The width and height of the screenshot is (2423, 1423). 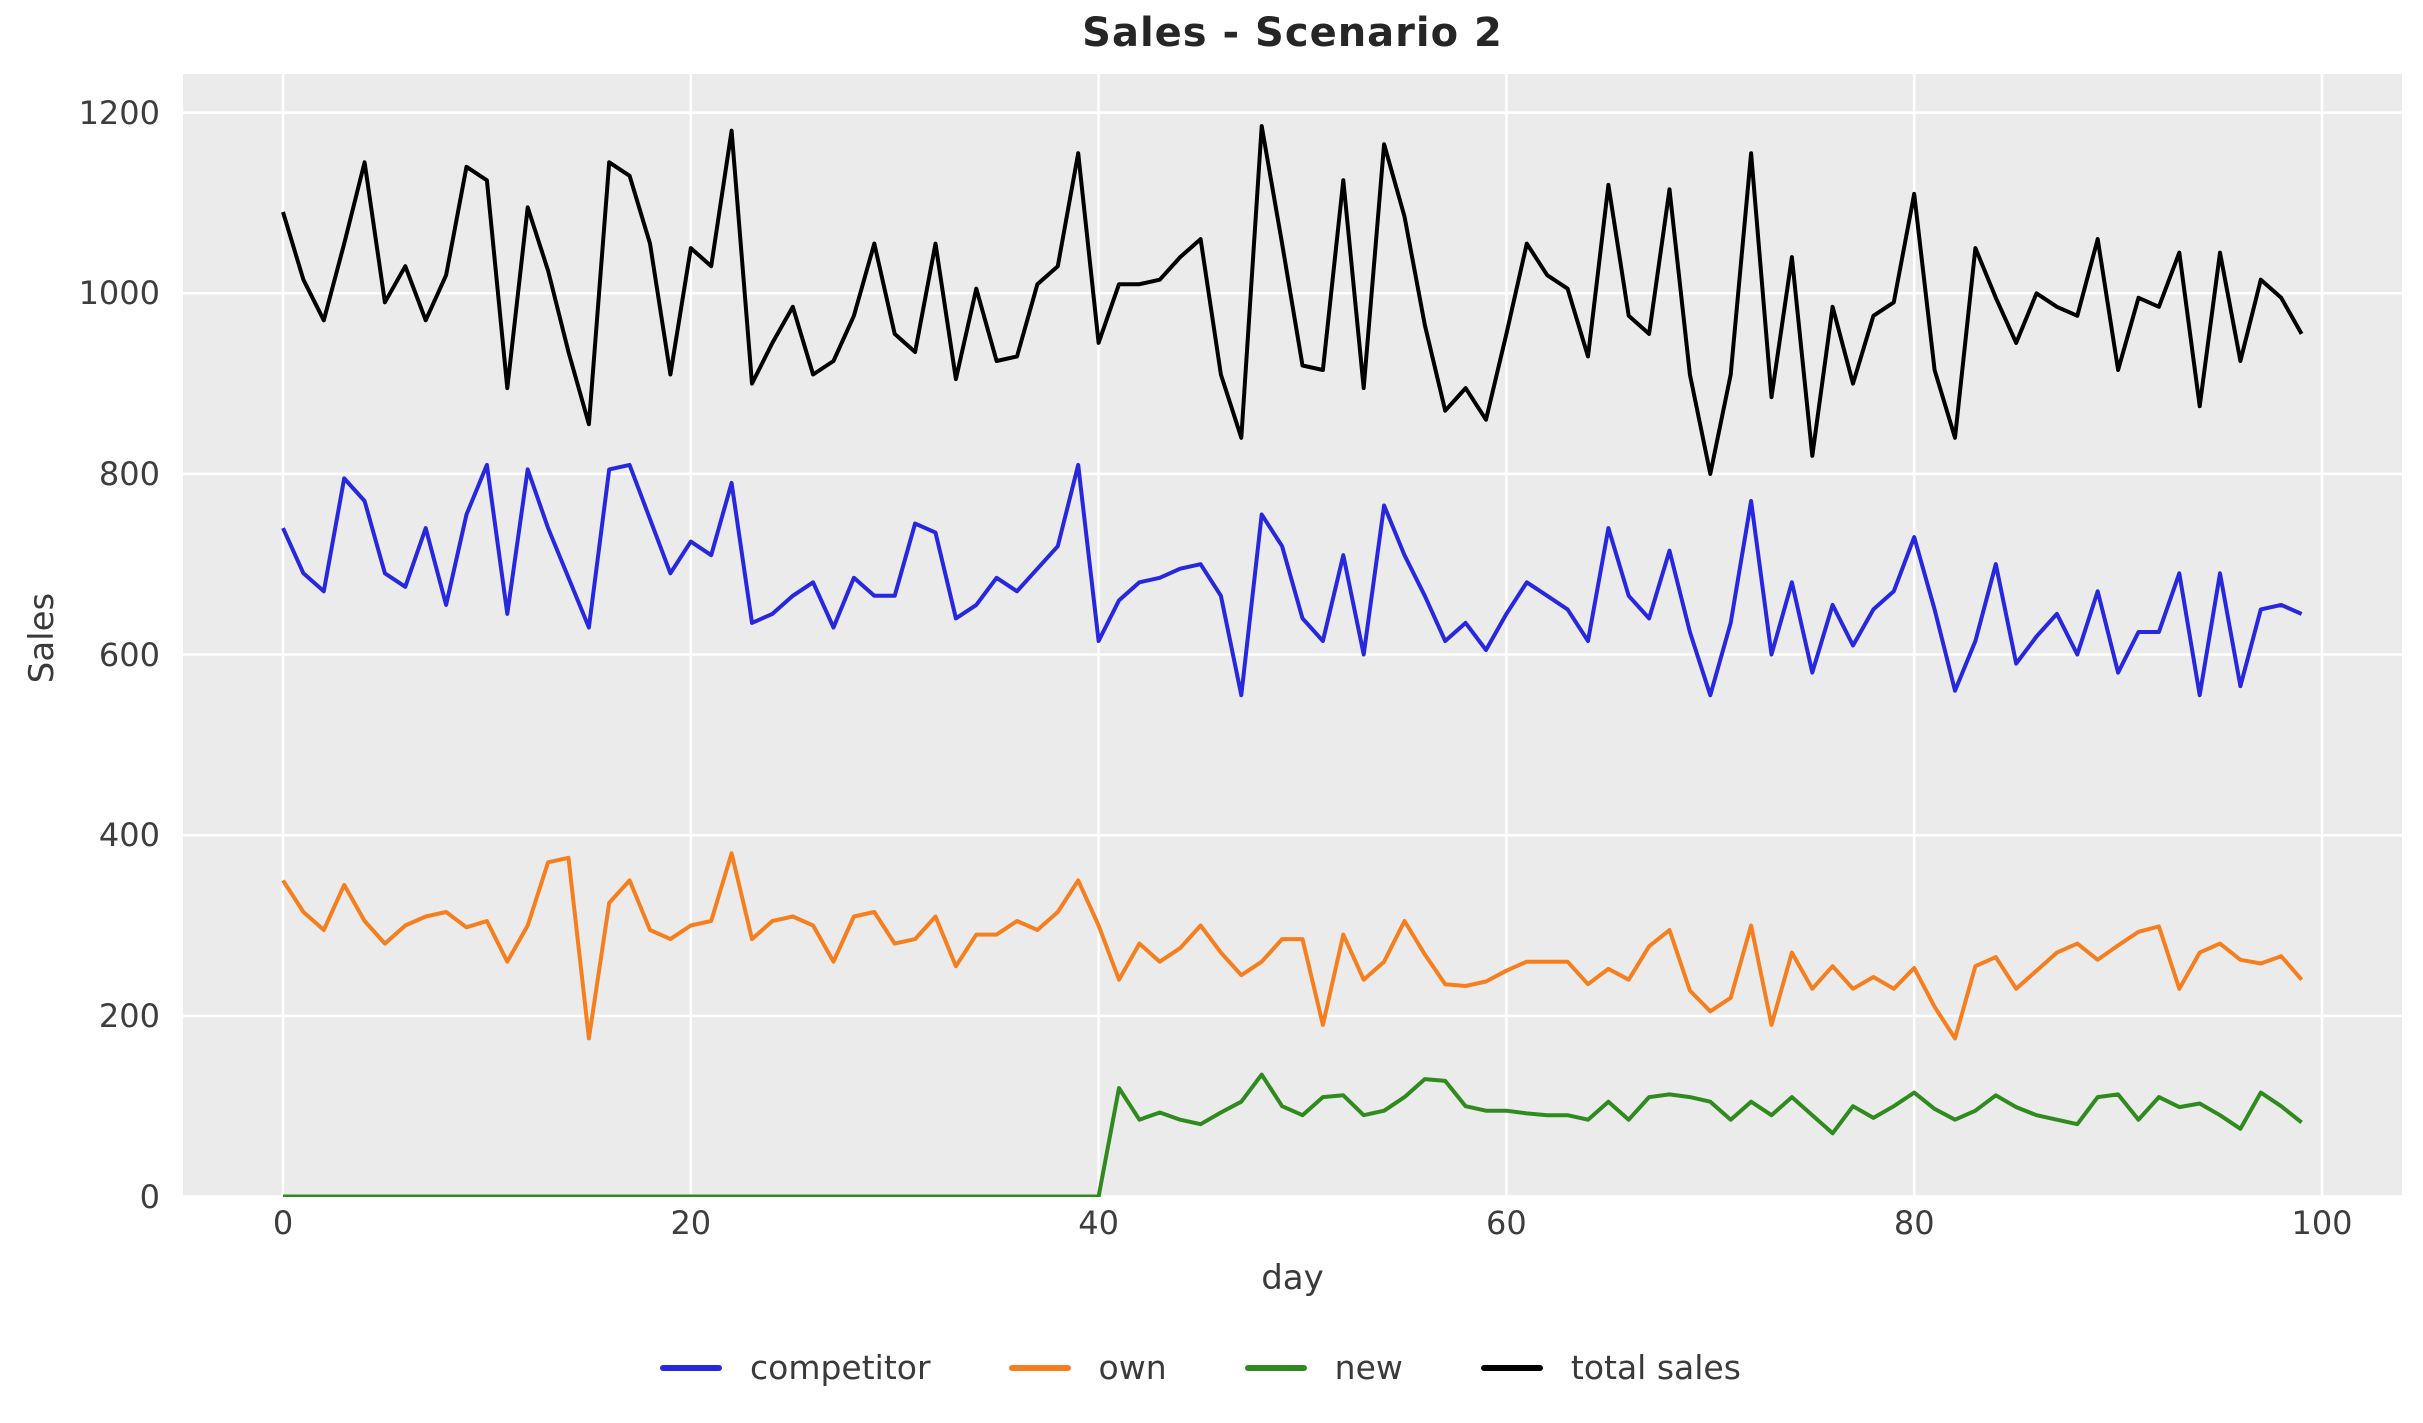 I want to click on x-tick-label-40: 40, so click(x=1098, y=1223).